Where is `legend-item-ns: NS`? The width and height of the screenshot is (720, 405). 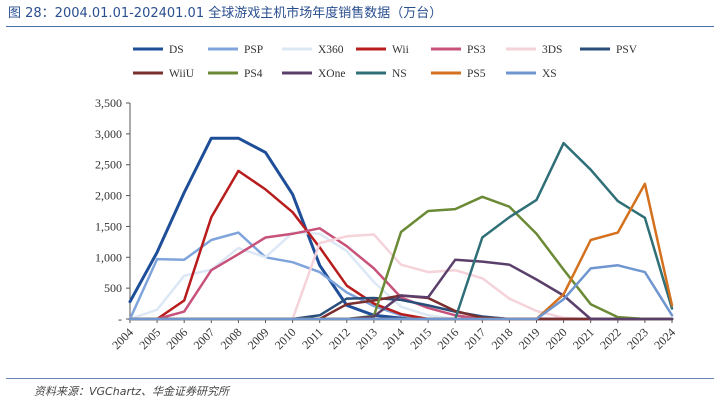 legend-item-ns: NS is located at coordinates (381, 74).